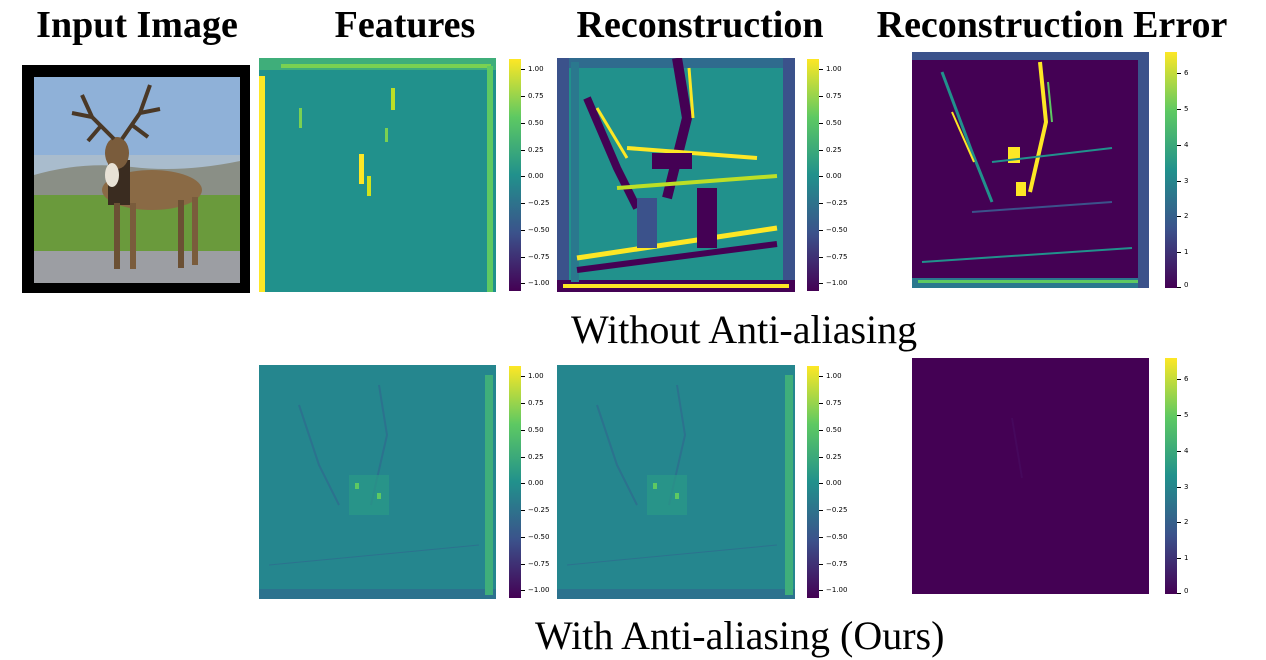 This screenshot has width=1266, height=660. What do you see at coordinates (1030, 170) in the screenshot?
I see `error-without-aa` at bounding box center [1030, 170].